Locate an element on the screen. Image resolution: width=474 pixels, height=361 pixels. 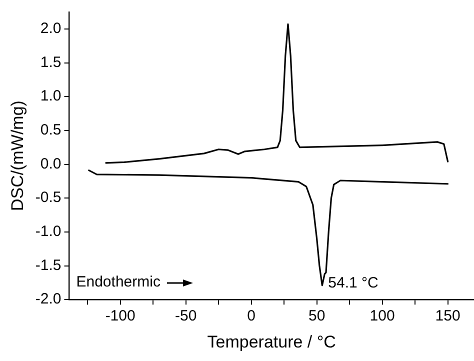
y-tick-label: -1.0 is located at coordinates (48, 231).